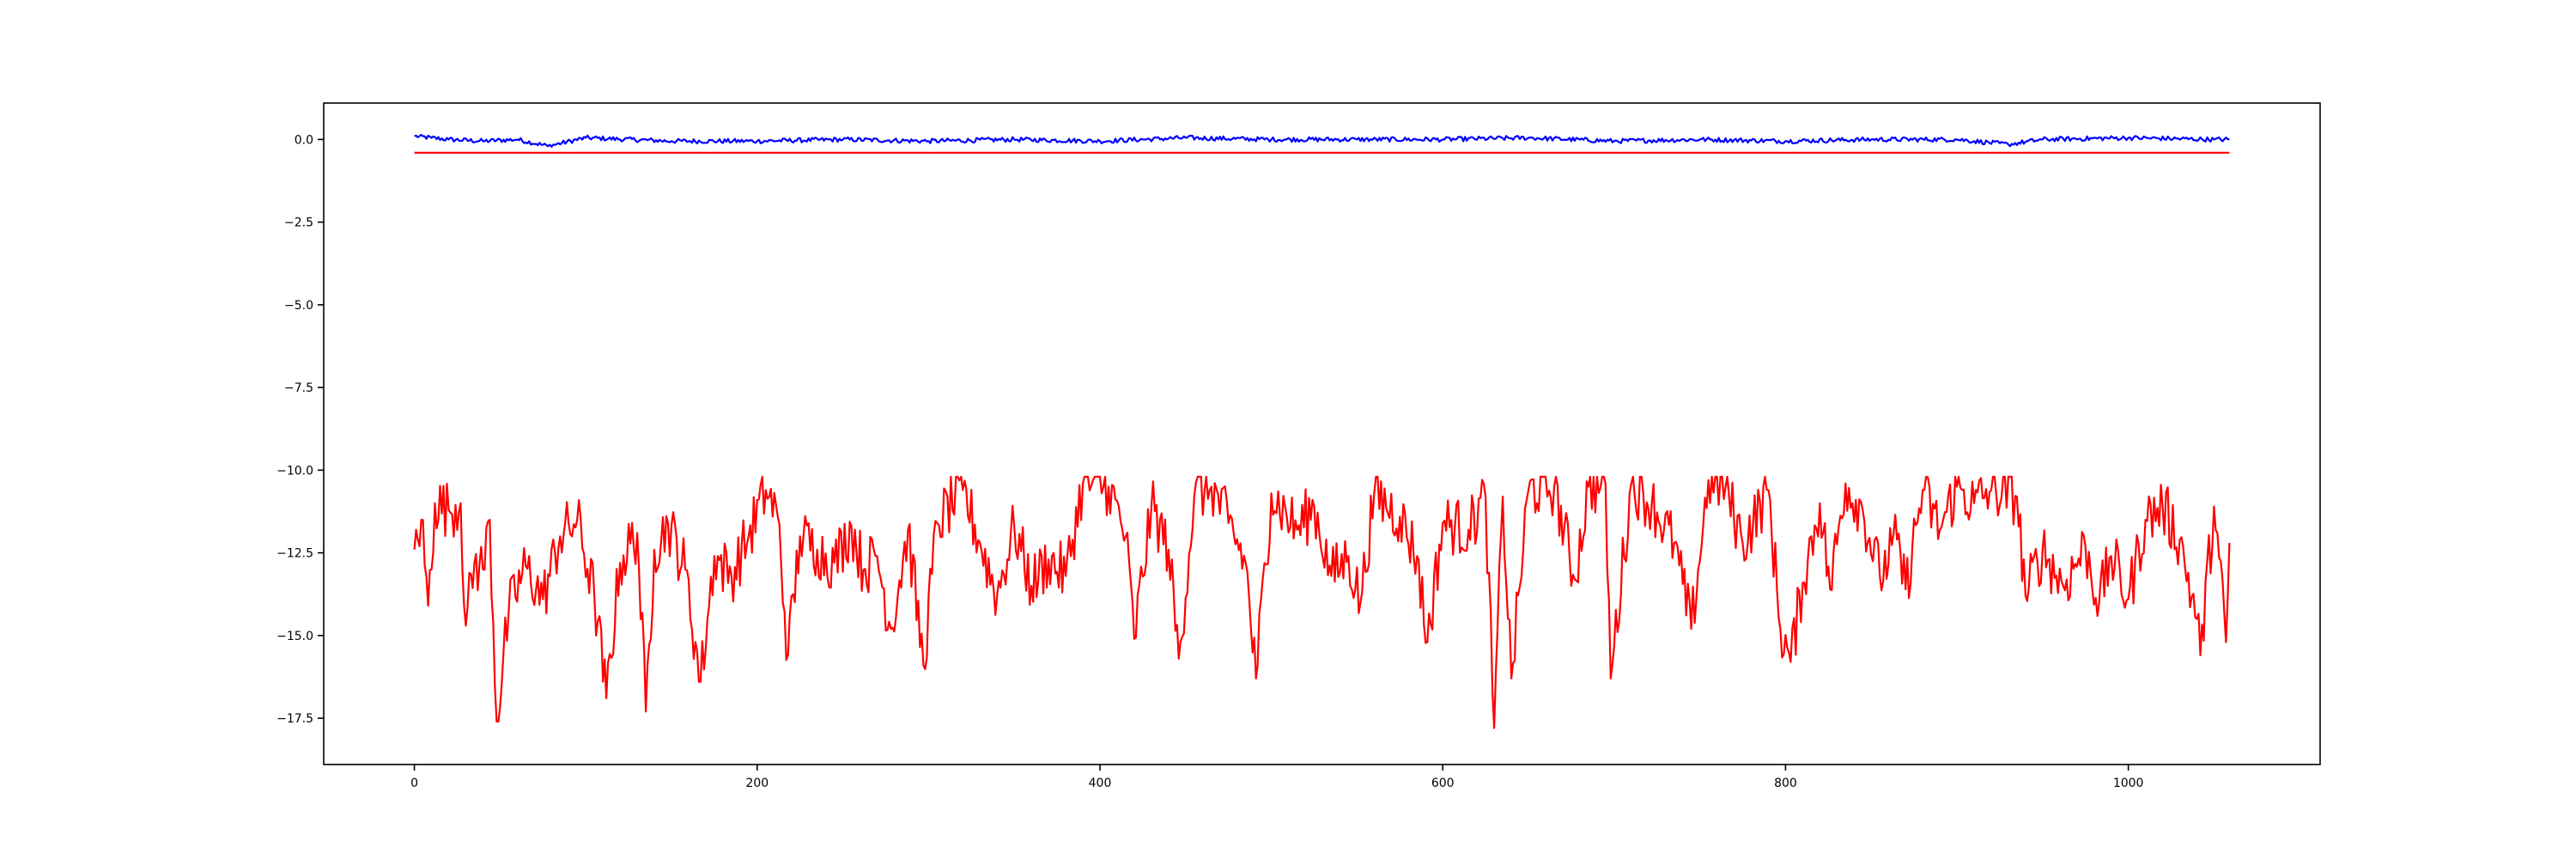 The height and width of the screenshot is (859, 2576). I want to click on x-tick-label: 400, so click(1100, 783).